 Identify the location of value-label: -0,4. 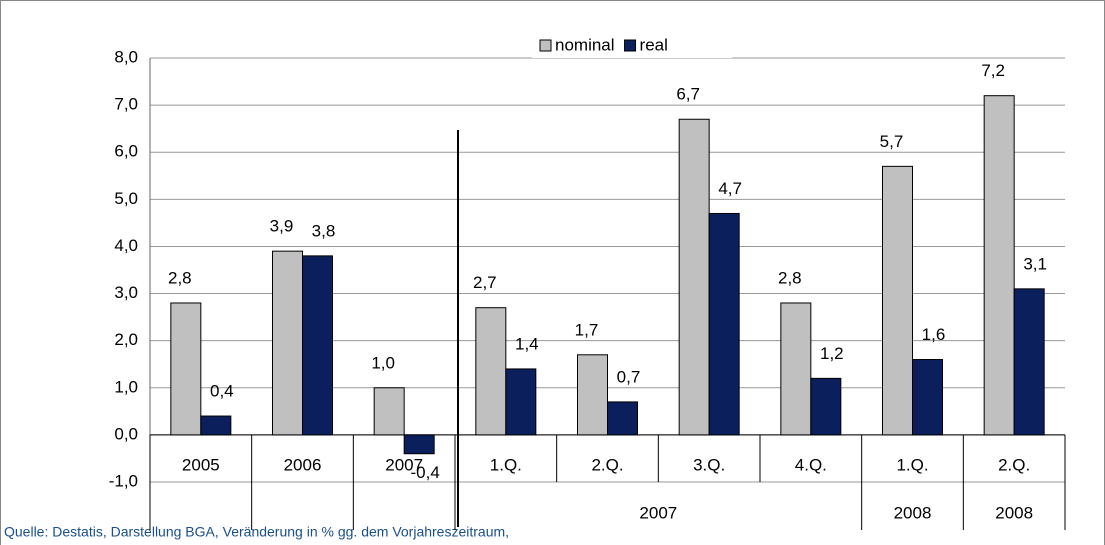
(425, 472).